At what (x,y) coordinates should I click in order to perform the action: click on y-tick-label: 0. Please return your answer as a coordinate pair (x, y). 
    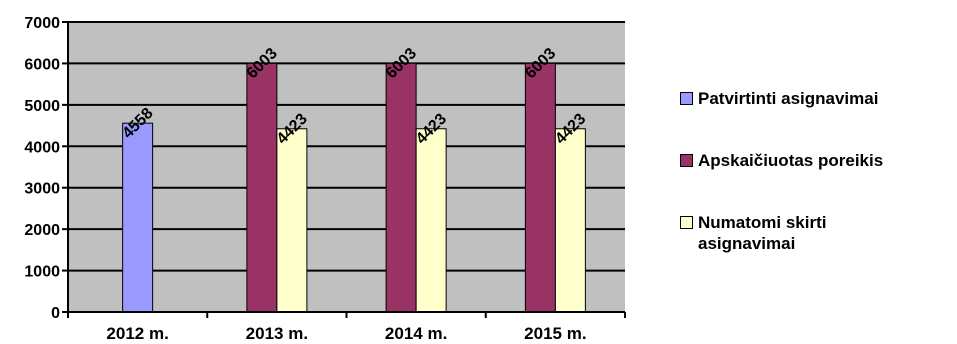
    Looking at the image, I should click on (55, 313).